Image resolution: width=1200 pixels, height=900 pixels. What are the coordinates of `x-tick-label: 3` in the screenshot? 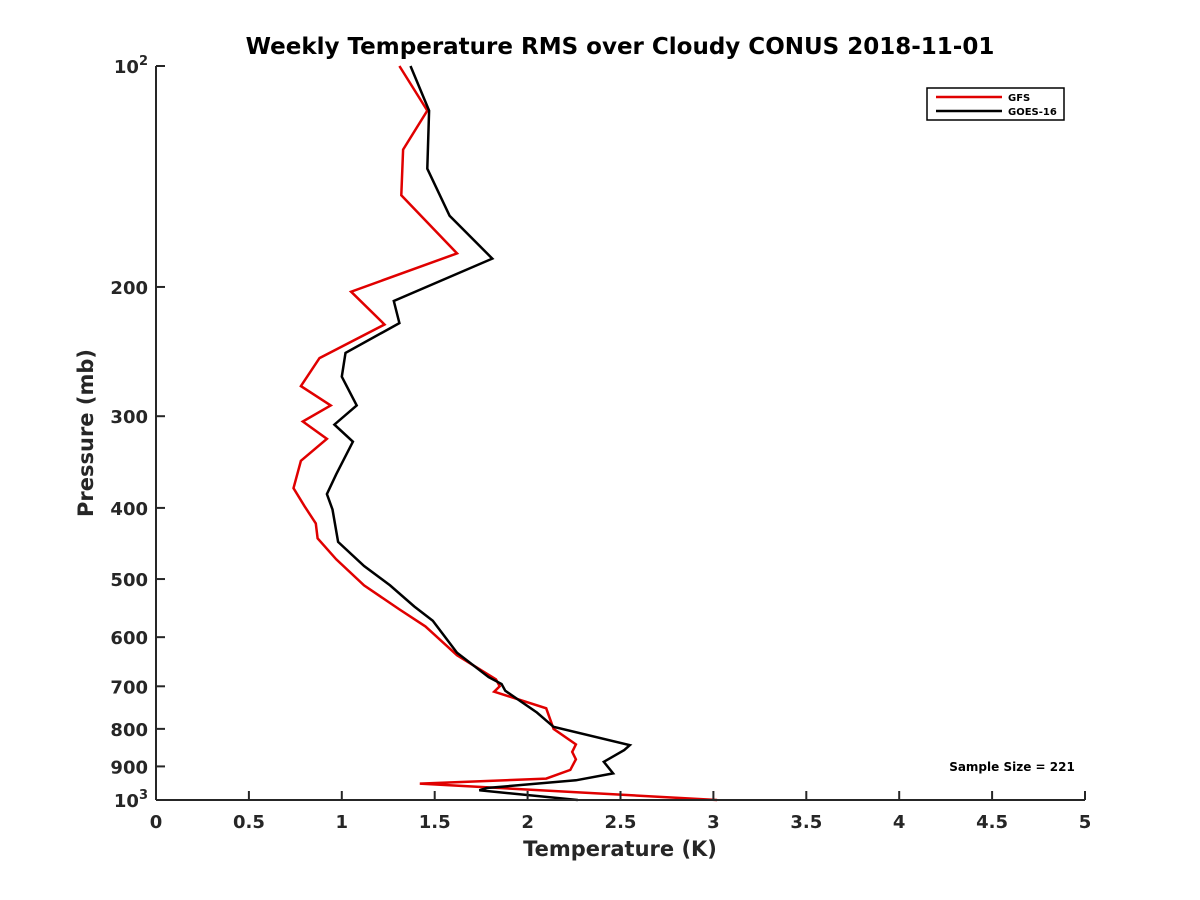 It's located at (713, 822).